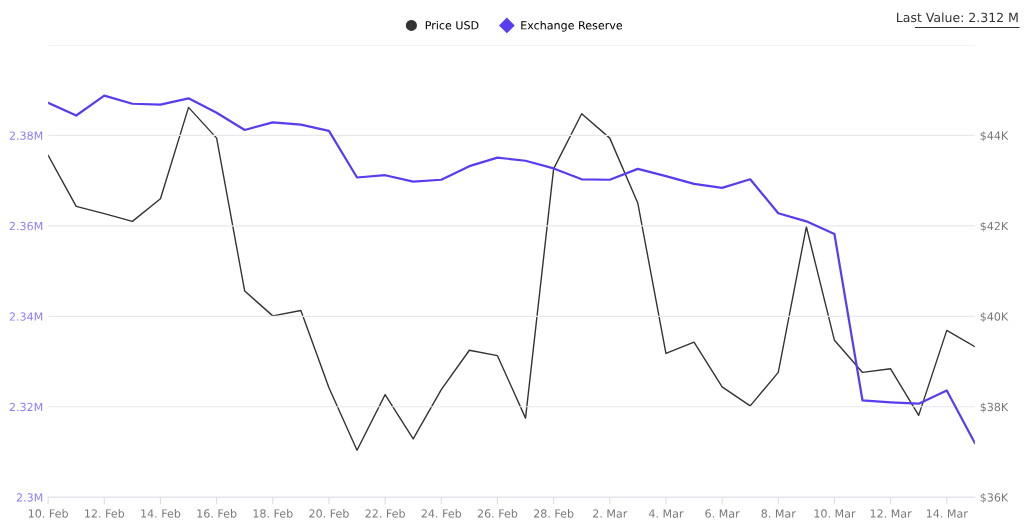 Image resolution: width=1024 pixels, height=529 pixels. I want to click on x-tick-label: 10. Mar, so click(835, 513).